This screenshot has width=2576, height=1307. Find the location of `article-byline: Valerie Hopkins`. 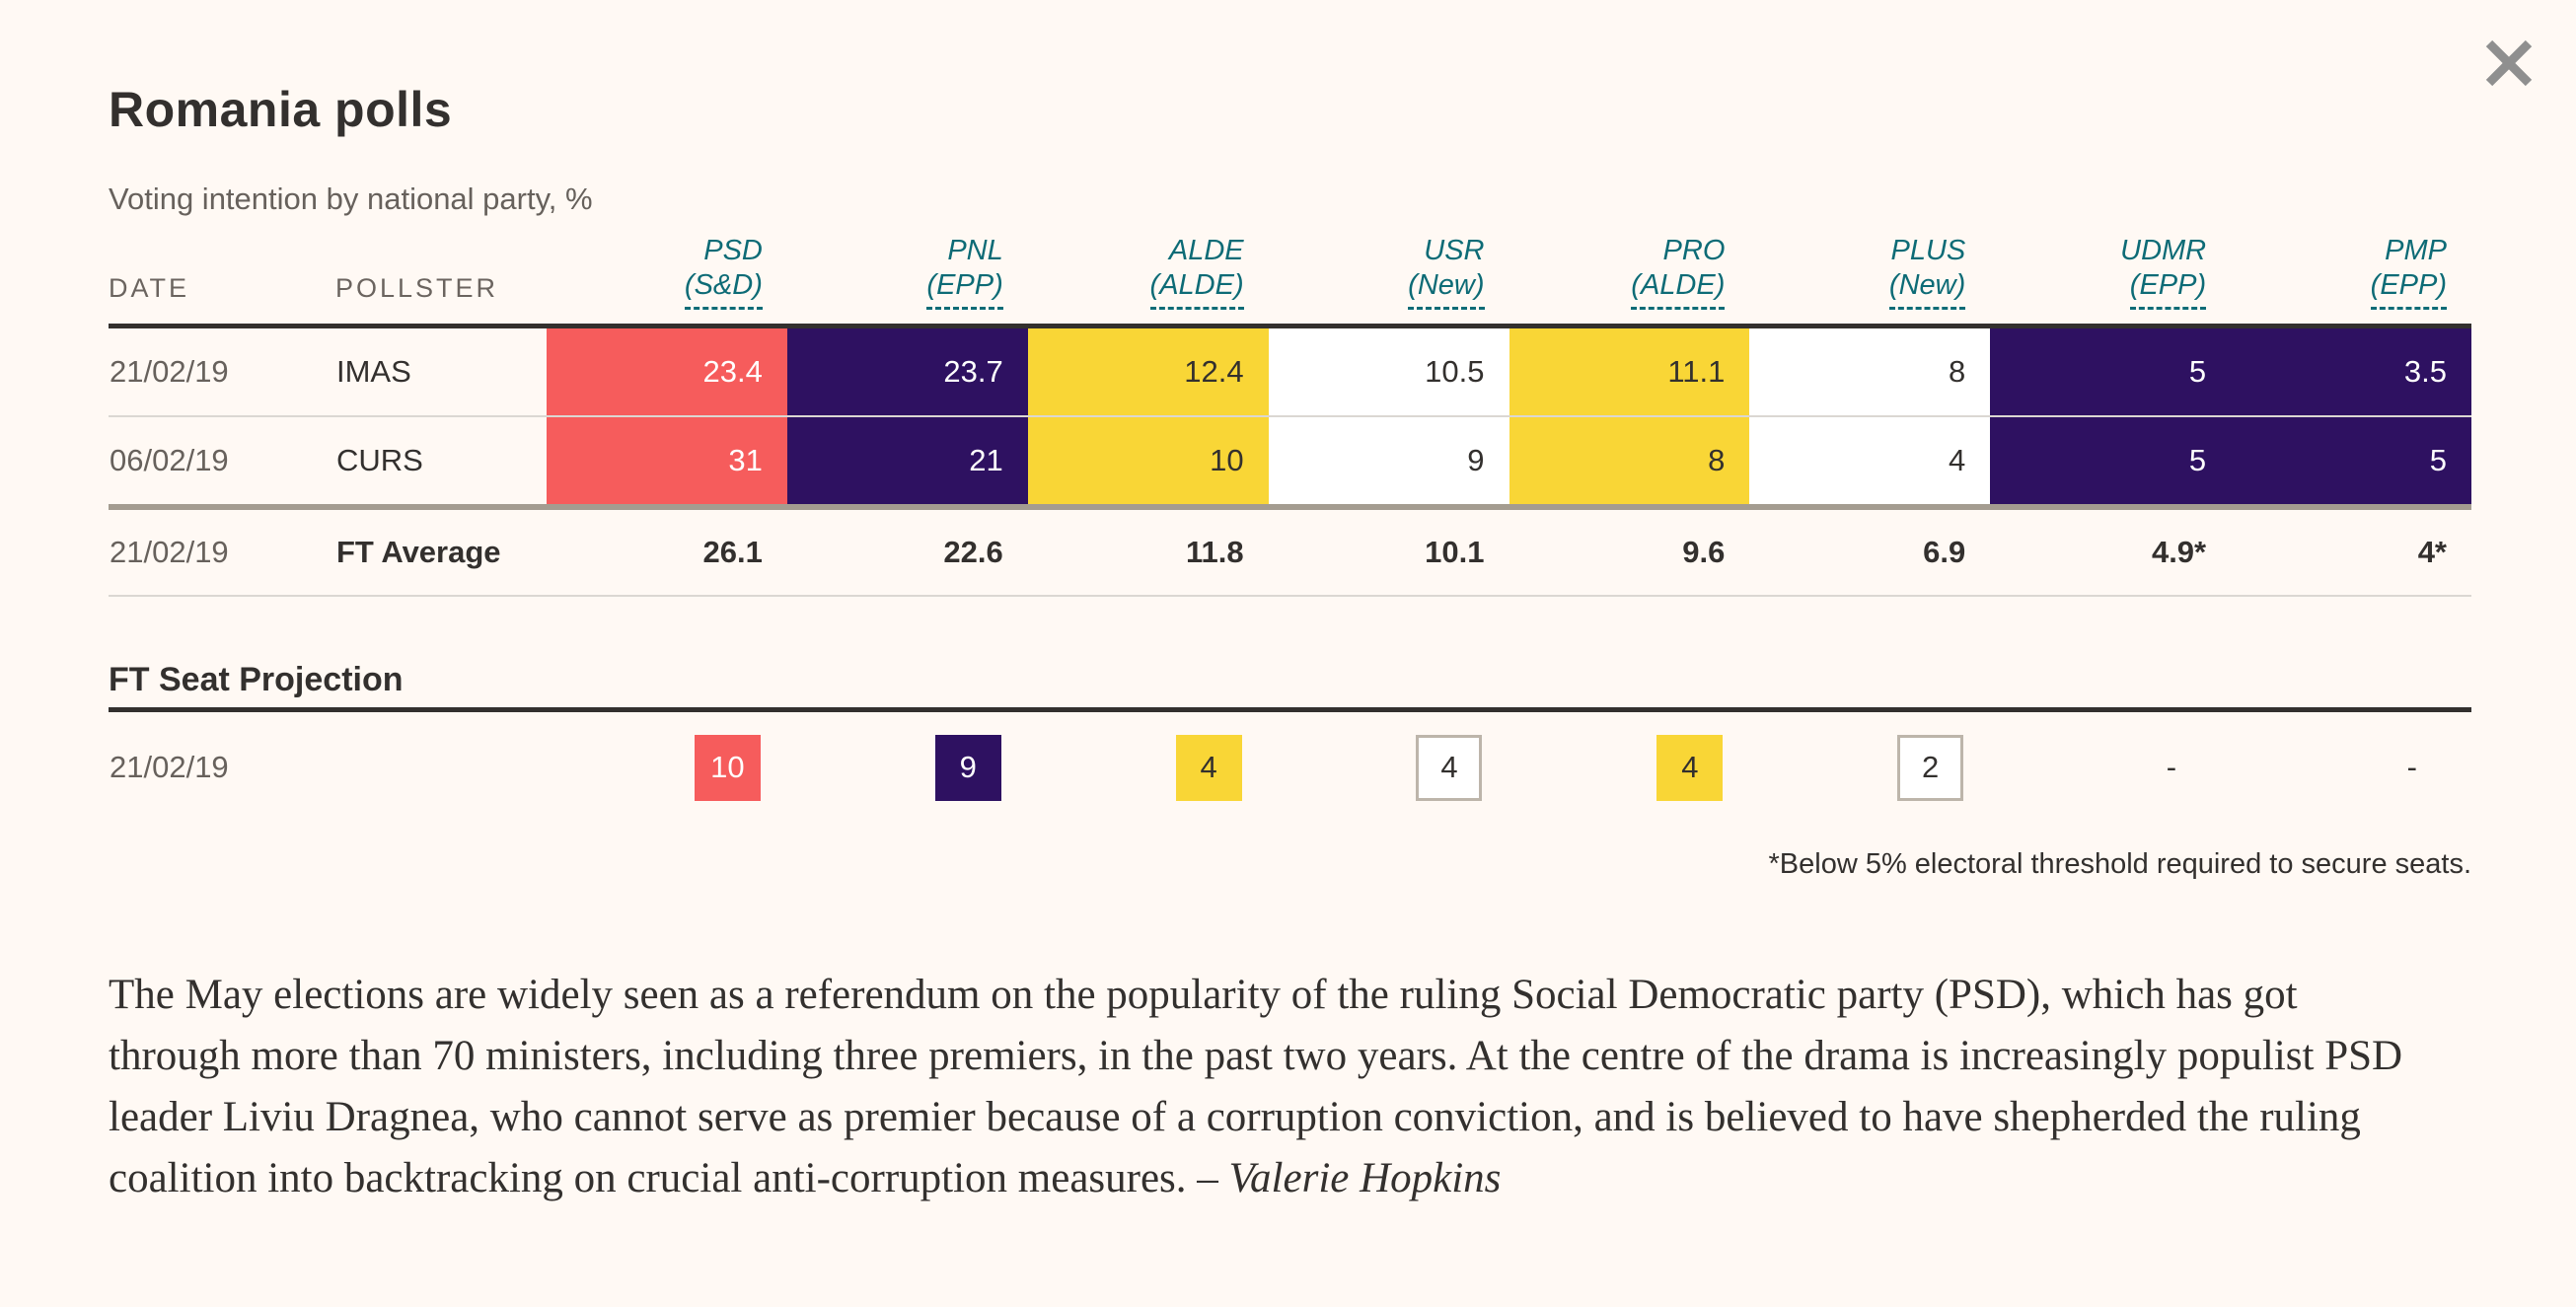

article-byline: Valerie Hopkins is located at coordinates (1365, 1178).